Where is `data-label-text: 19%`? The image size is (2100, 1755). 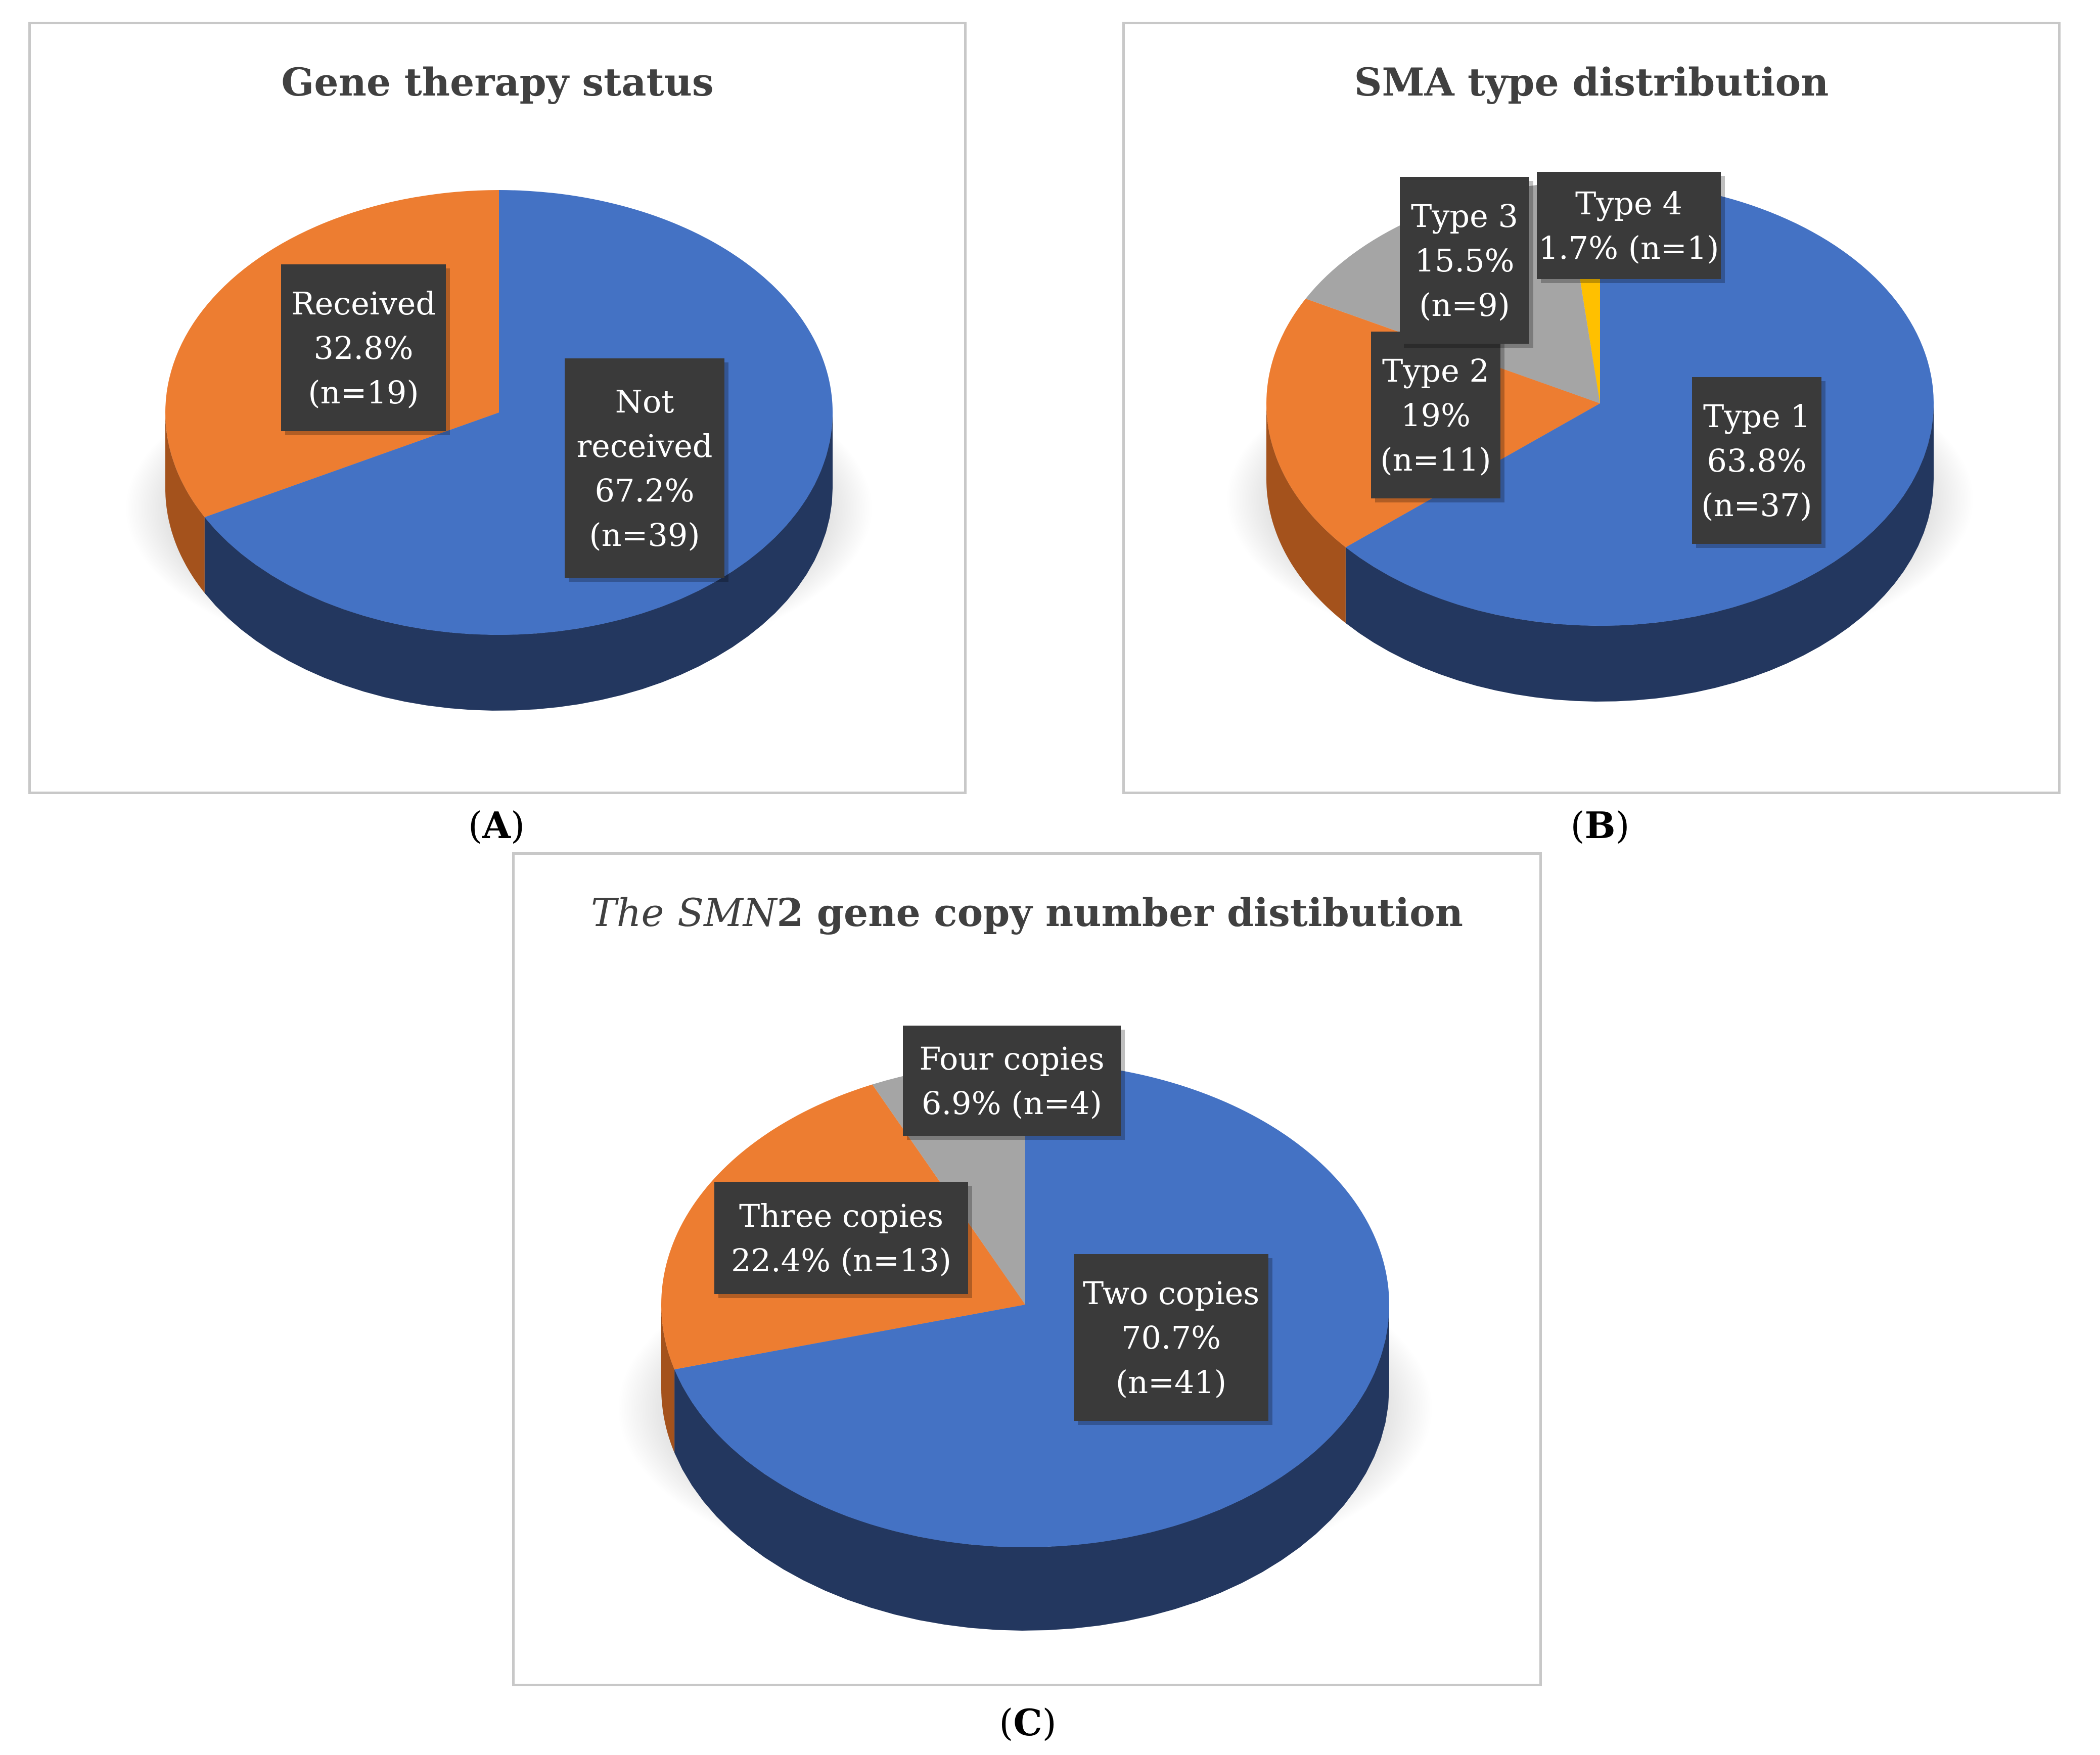 data-label-text: 19% is located at coordinates (1436, 415).